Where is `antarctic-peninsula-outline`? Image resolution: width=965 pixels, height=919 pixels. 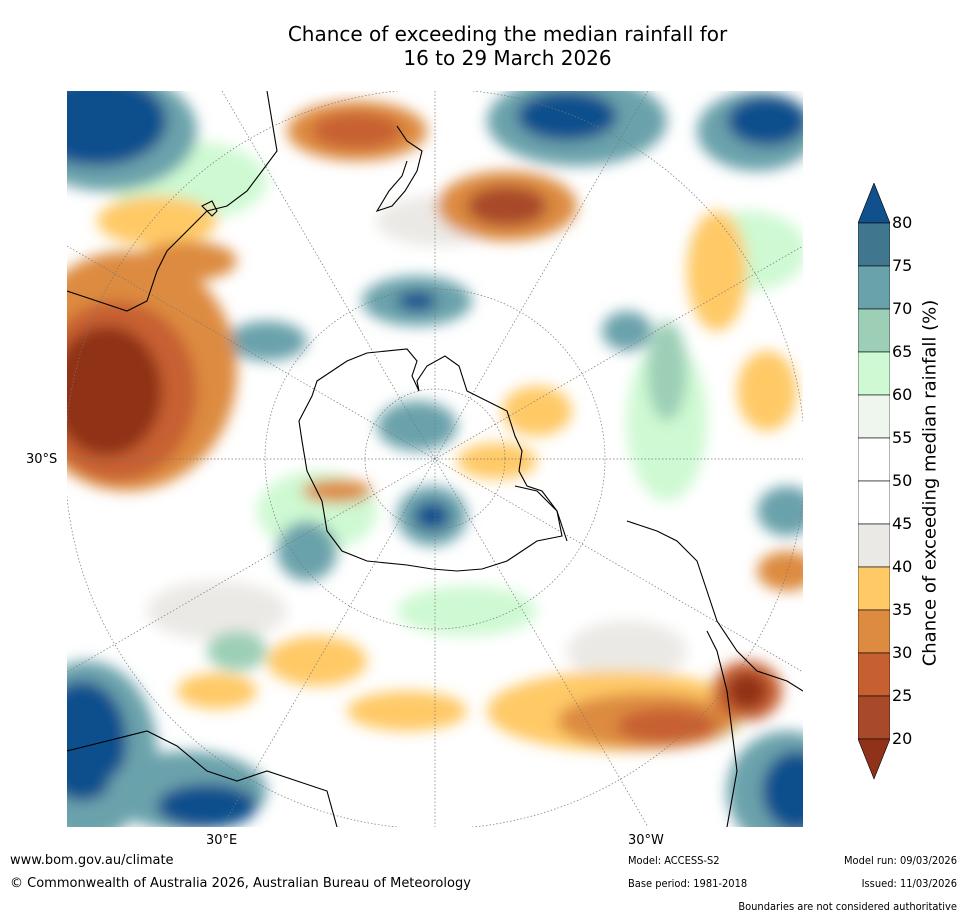 antarctic-peninsula-outline is located at coordinates (541, 513).